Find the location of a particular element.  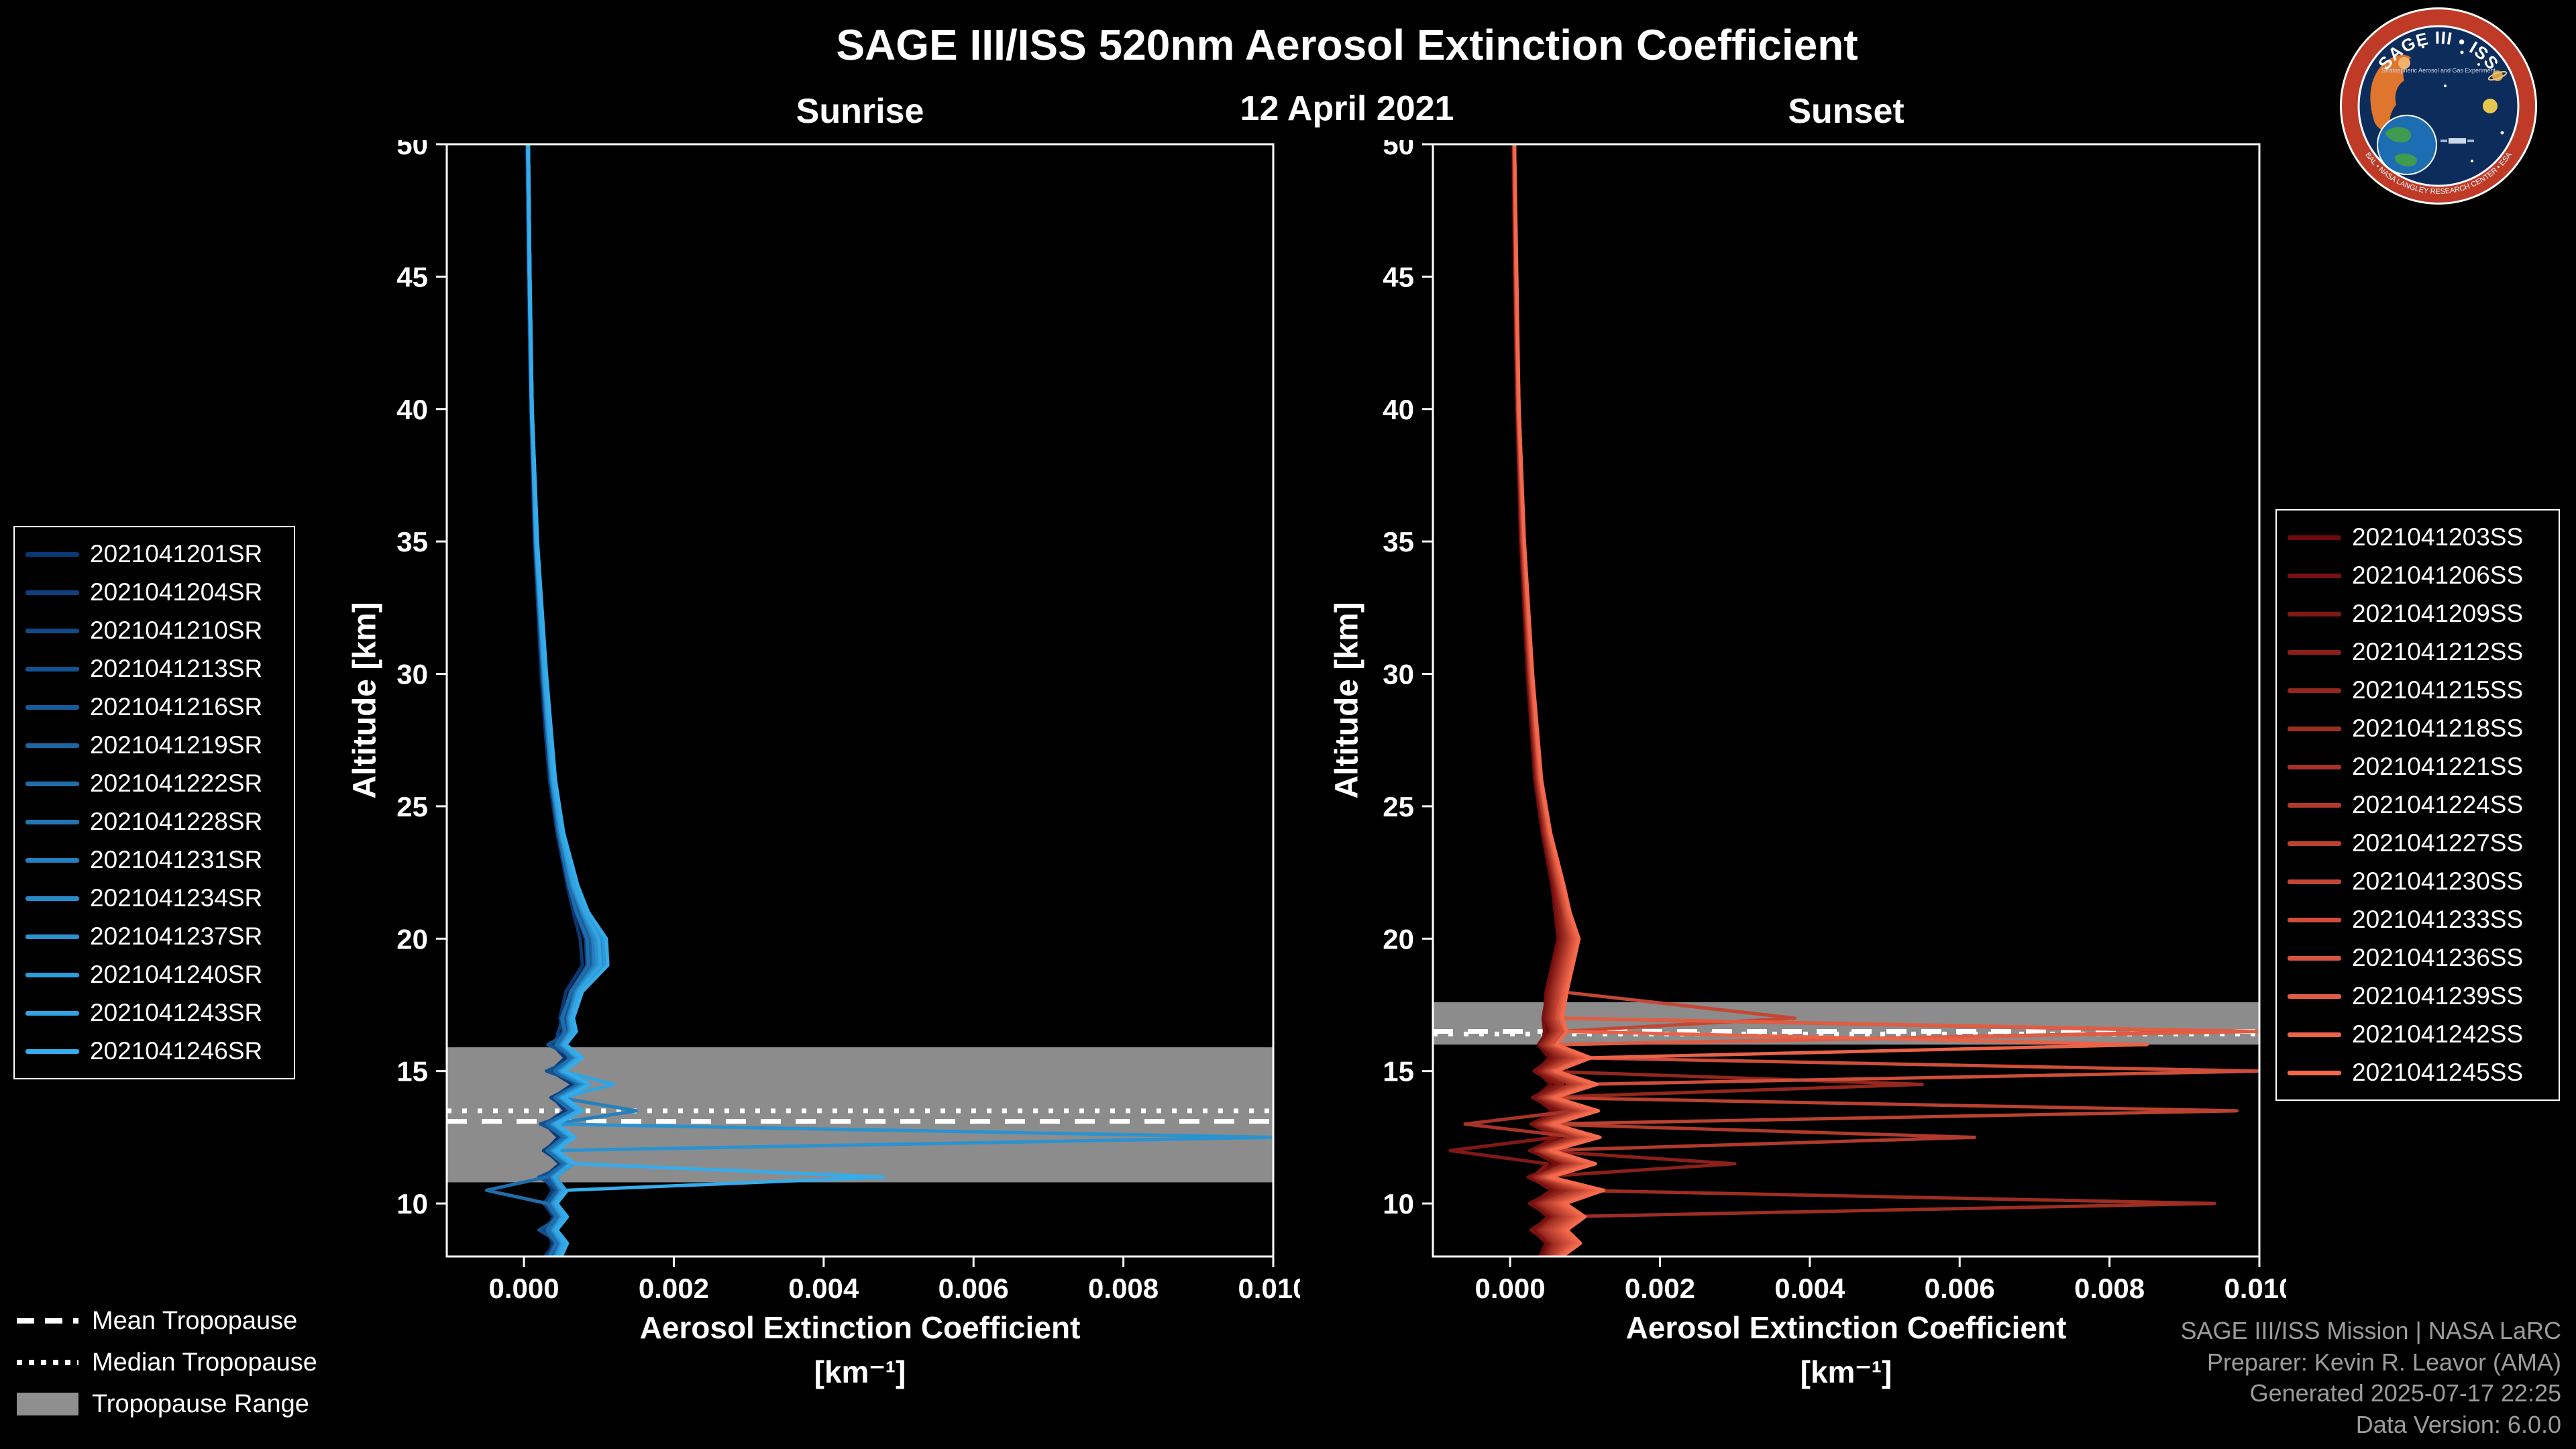

legend-item: 2021041209SS is located at coordinates (2418, 614).